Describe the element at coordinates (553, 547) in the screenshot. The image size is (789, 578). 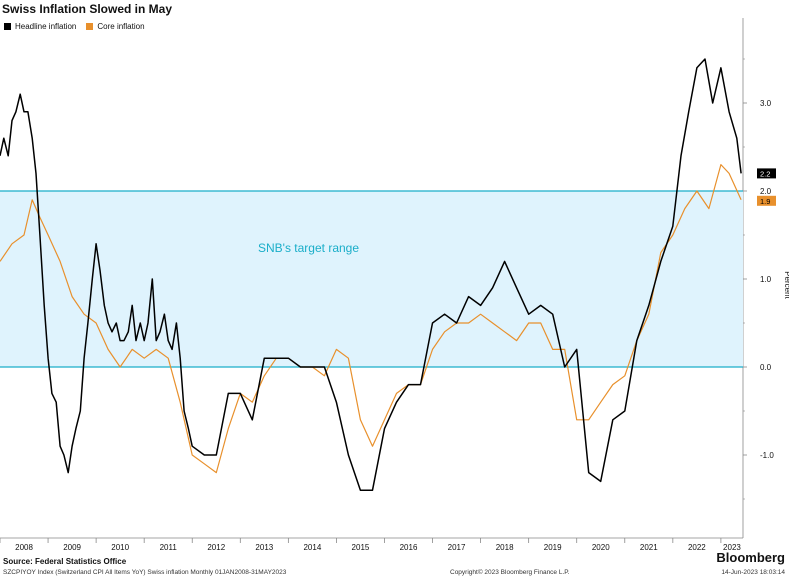
I see `x-tick-label: 2019` at that location.